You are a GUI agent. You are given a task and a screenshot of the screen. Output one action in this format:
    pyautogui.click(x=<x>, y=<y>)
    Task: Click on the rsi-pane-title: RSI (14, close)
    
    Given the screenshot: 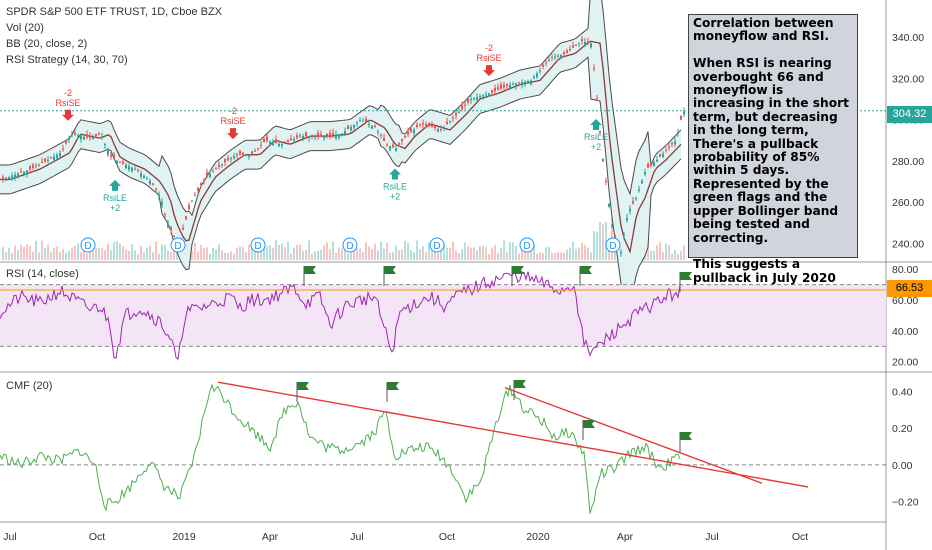 What is the action you would take?
    pyautogui.click(x=42, y=274)
    